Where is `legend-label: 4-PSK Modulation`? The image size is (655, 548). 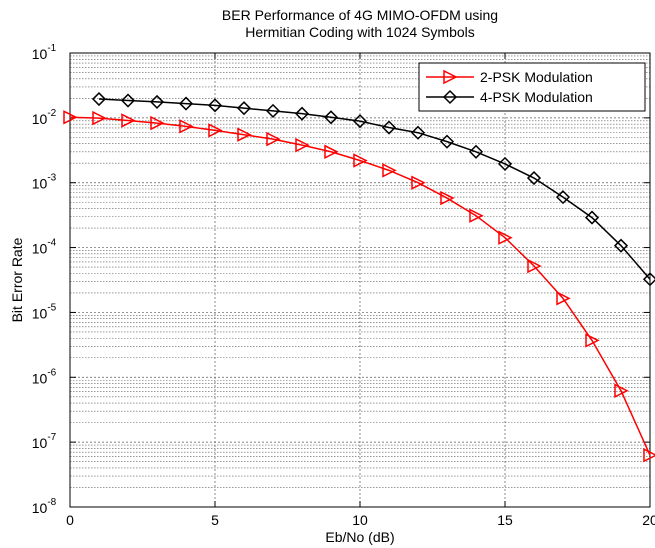
legend-label: 4-PSK Modulation is located at coordinates (536, 97).